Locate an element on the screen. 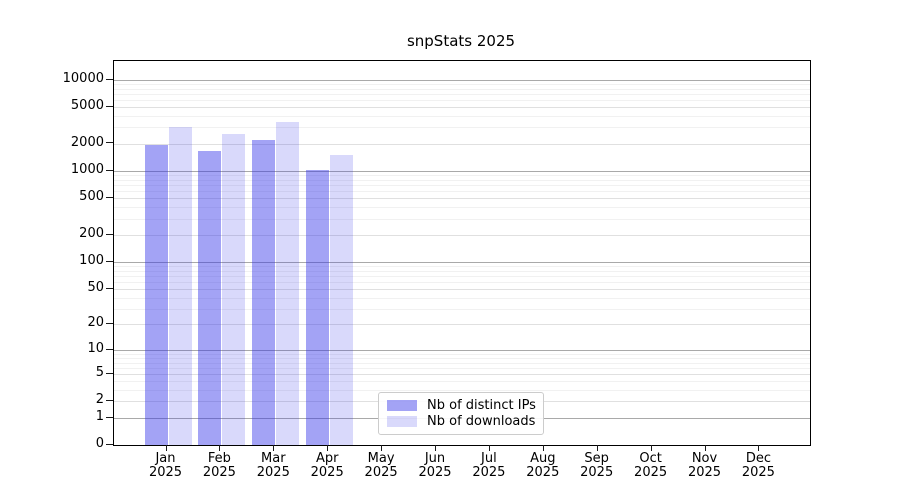 Image resolution: width=900 pixels, height=500 pixels. x-tick-year-mar: 2025 is located at coordinates (273, 472).